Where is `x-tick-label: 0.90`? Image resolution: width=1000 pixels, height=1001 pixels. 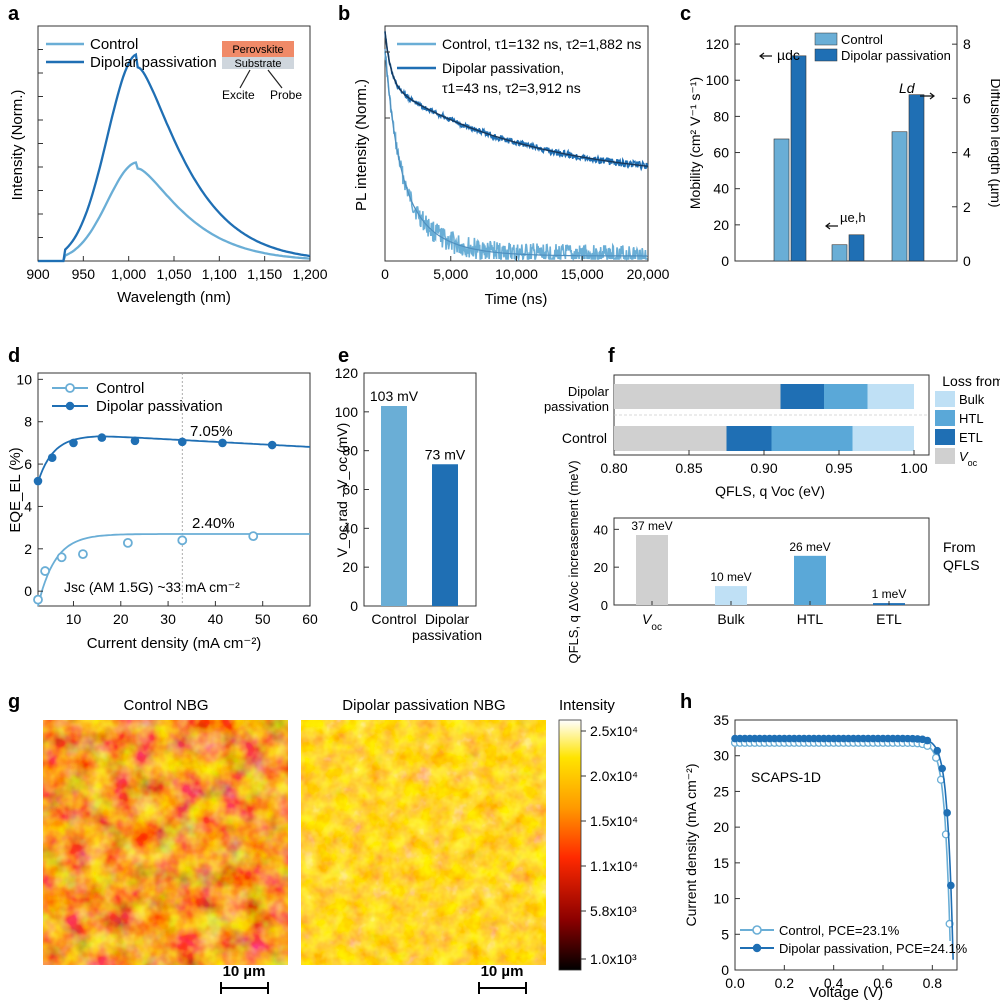
x-tick-label: 0.90 is located at coordinates (763, 468).